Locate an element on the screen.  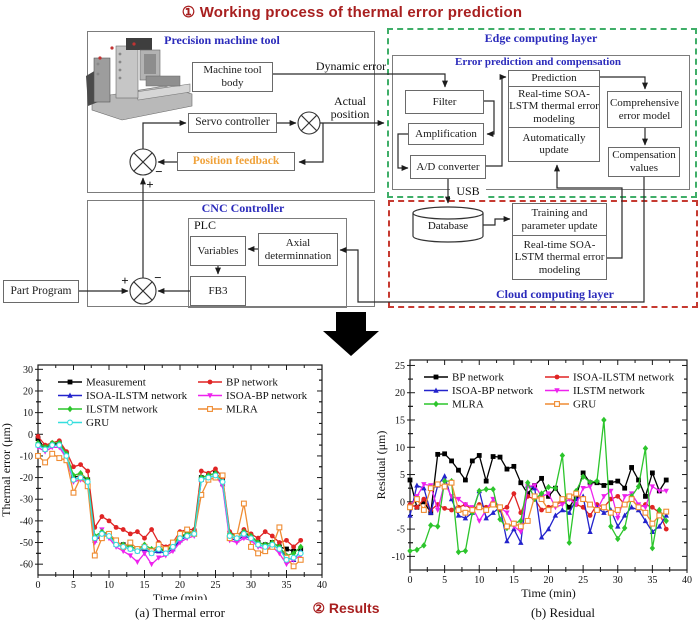
x-tick-label: 0 is located at coordinates (410, 580).